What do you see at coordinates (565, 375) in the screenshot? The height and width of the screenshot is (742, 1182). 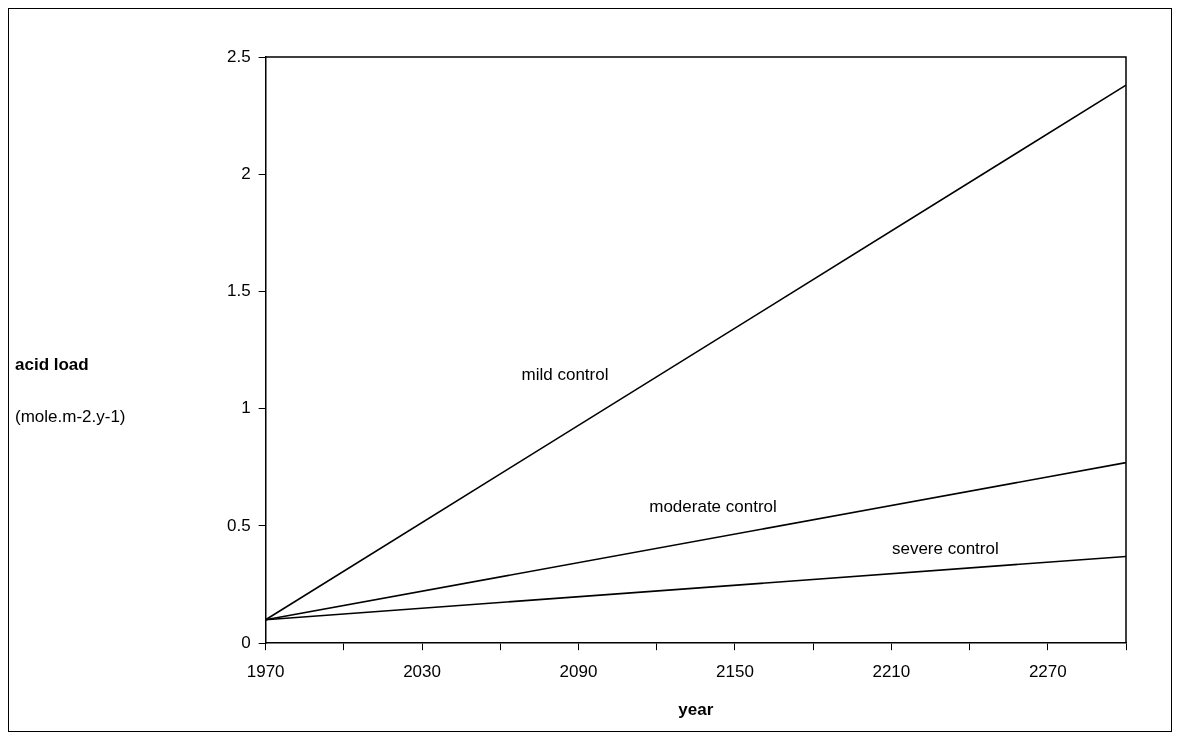 I see `series-label: mild control` at bounding box center [565, 375].